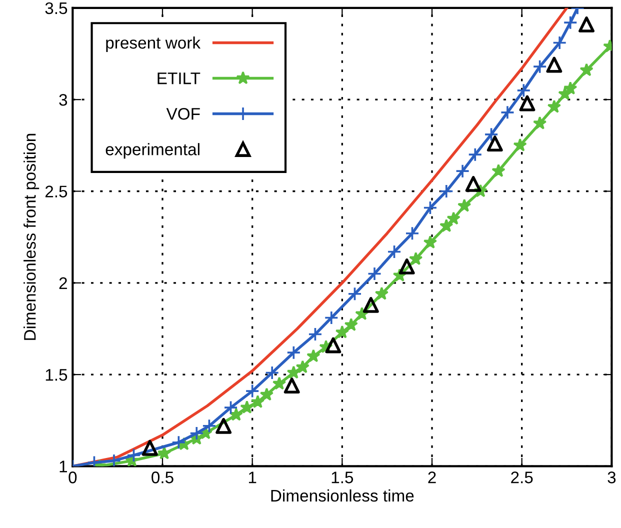  Describe the element at coordinates (32, 237) in the screenshot. I see `y-axis-title: Dimensionless front position` at that location.